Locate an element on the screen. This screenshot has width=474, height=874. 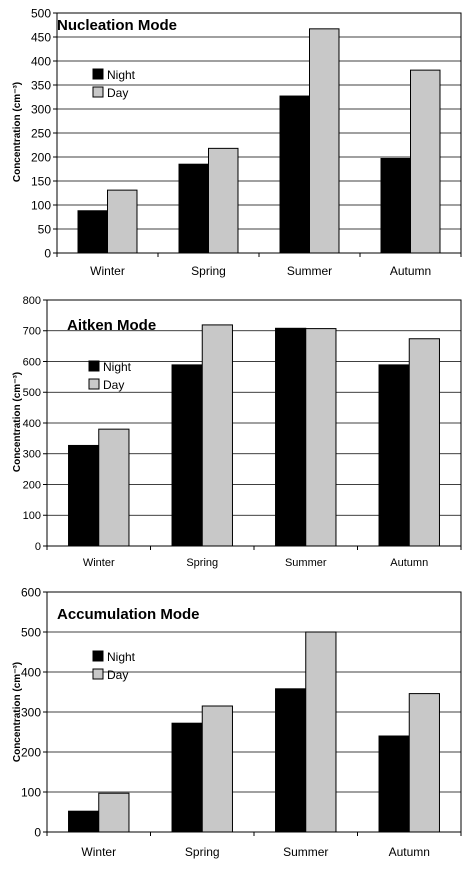
y-tick-label: 800 is located at coordinates (32, 301).